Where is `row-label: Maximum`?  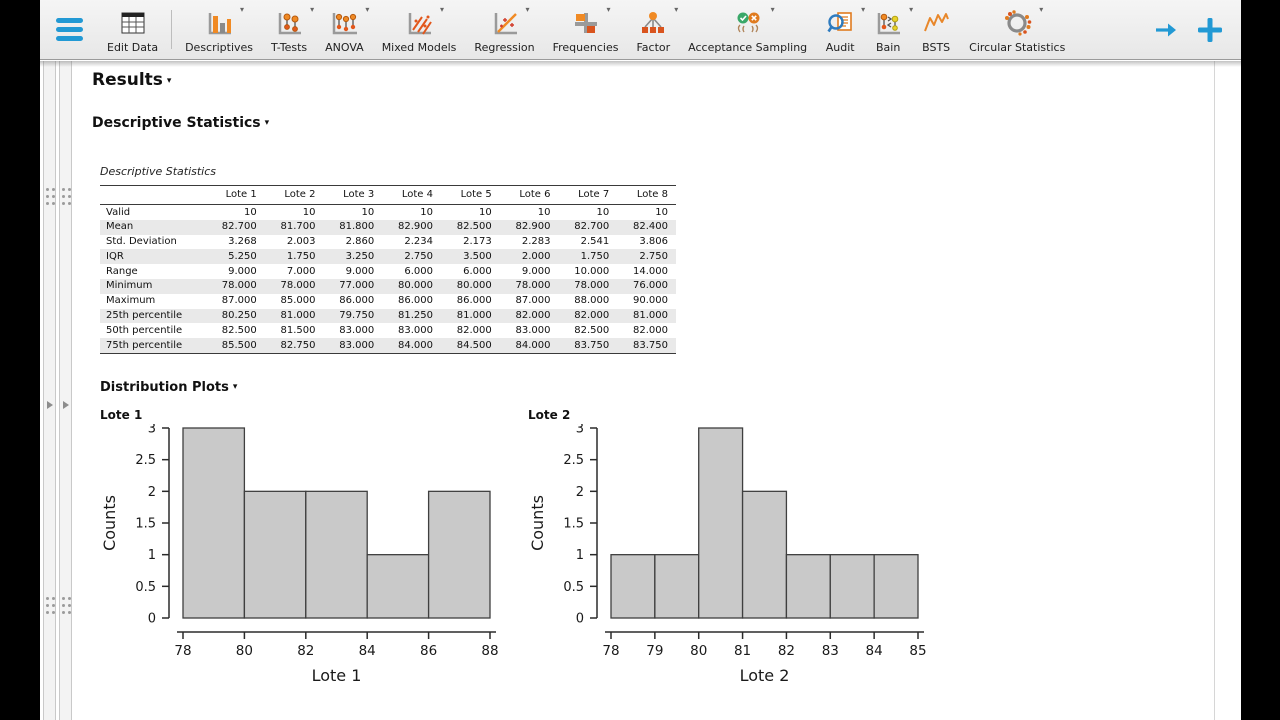
row-label: Maximum is located at coordinates (131, 301).